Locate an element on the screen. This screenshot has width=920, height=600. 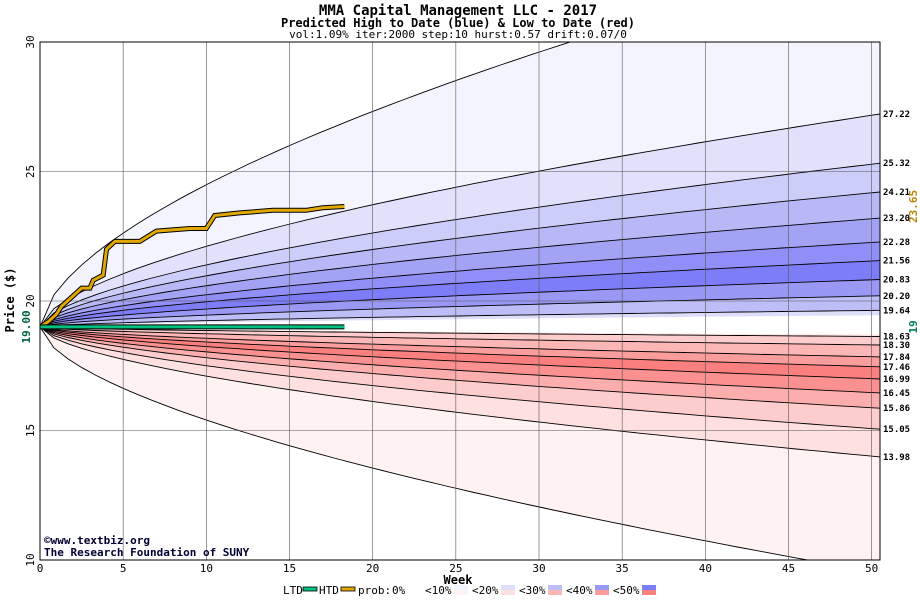
band-end-label: 20.20 is located at coordinates (896, 297).